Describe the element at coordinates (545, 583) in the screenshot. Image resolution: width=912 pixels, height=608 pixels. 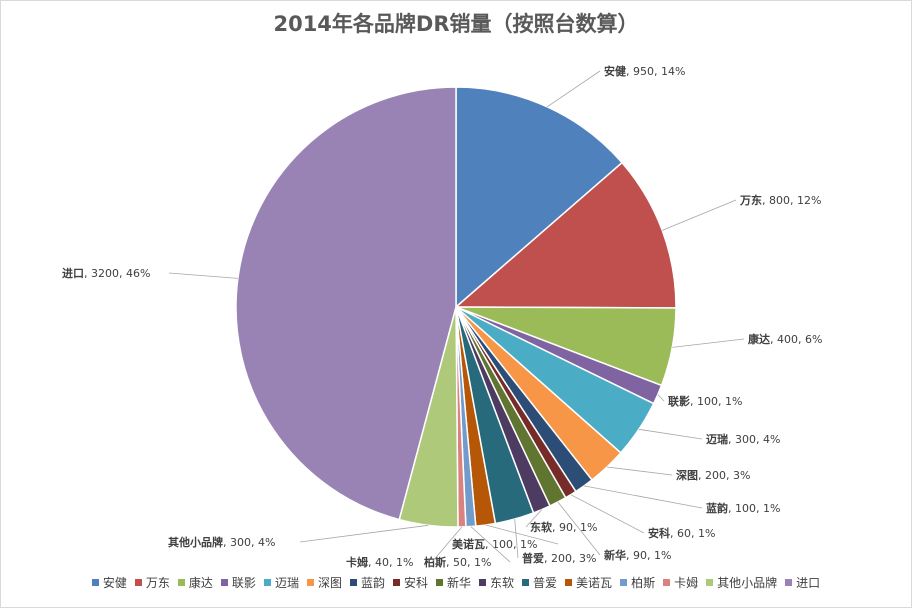
I see `legend-label: 普爱` at that location.